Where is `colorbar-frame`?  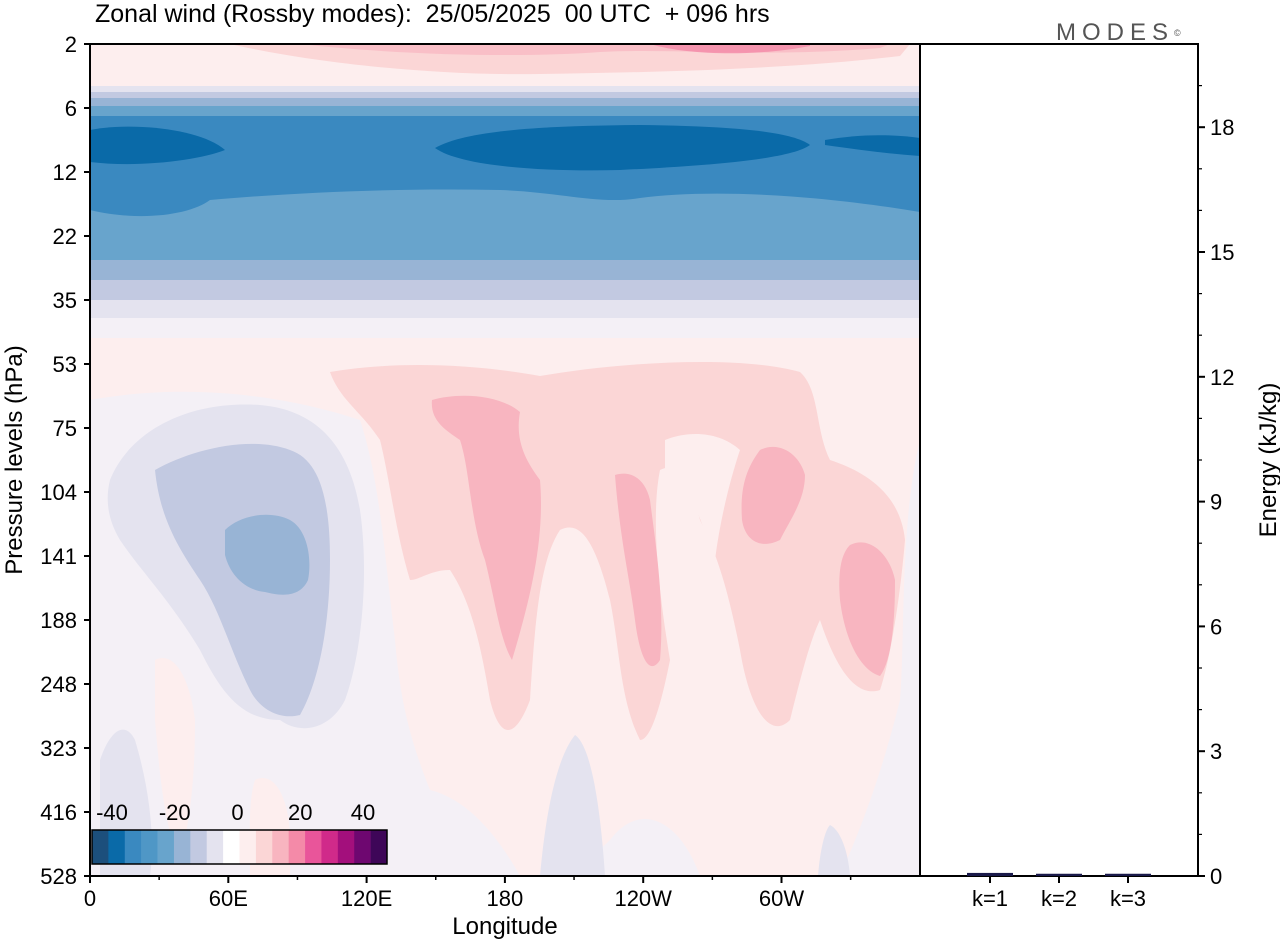 colorbar-frame is located at coordinates (239, 847).